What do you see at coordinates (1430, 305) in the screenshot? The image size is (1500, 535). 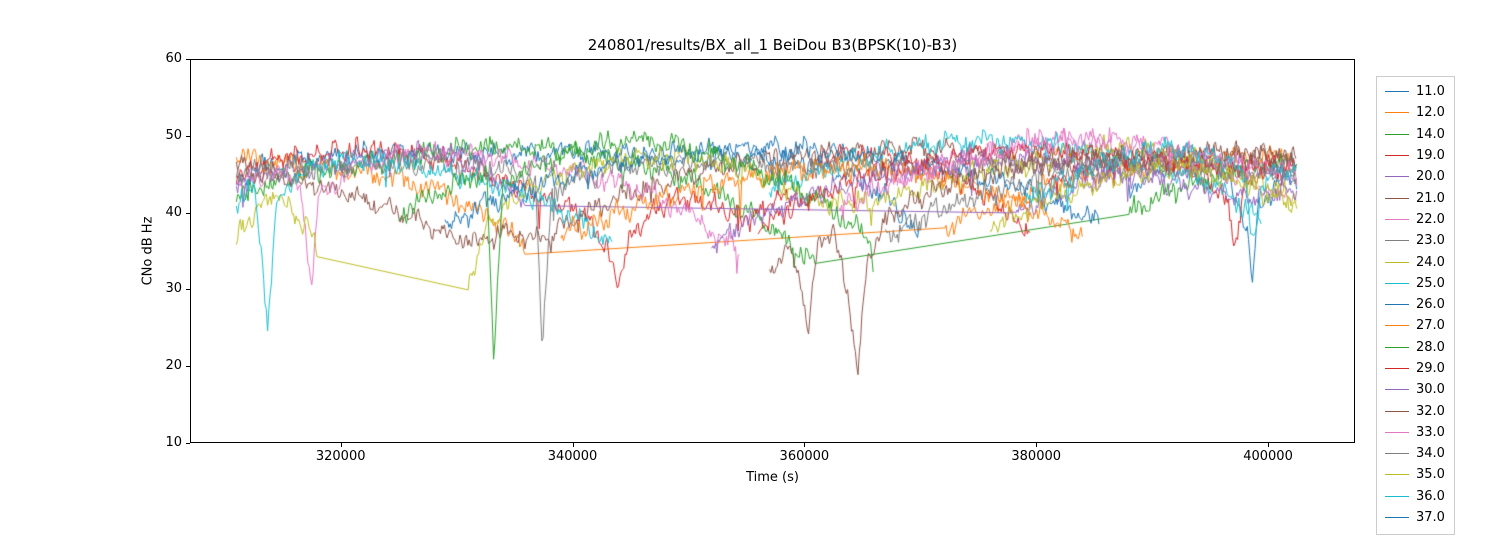 I see `legend-label: 26.0` at bounding box center [1430, 305].